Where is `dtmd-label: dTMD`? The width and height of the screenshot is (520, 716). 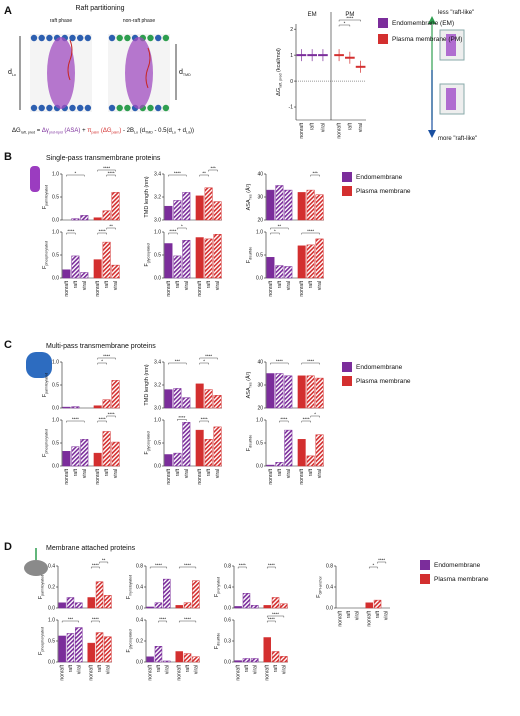
dtmd-label: dTMD is located at coordinates (185, 73).